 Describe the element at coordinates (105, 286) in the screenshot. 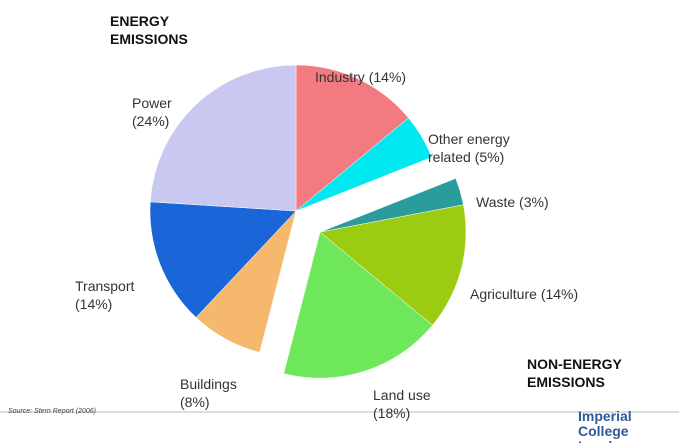

I see `slice-name: Transport` at that location.